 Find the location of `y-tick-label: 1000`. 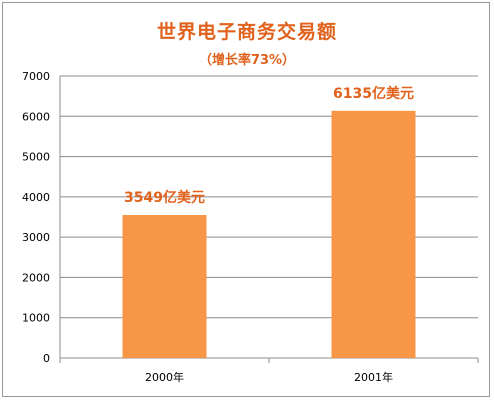

y-tick-label: 1000 is located at coordinates (36, 318).